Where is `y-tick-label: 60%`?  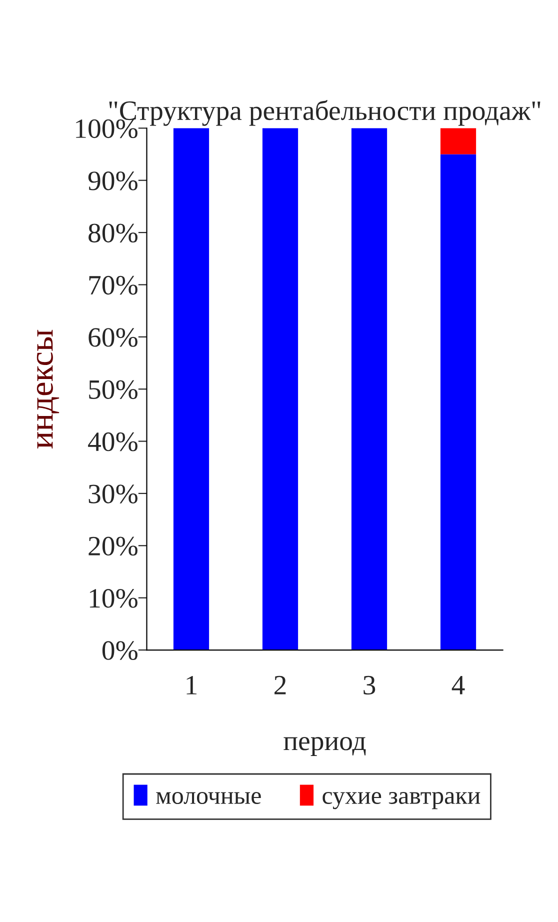 y-tick-label: 60% is located at coordinates (113, 337).